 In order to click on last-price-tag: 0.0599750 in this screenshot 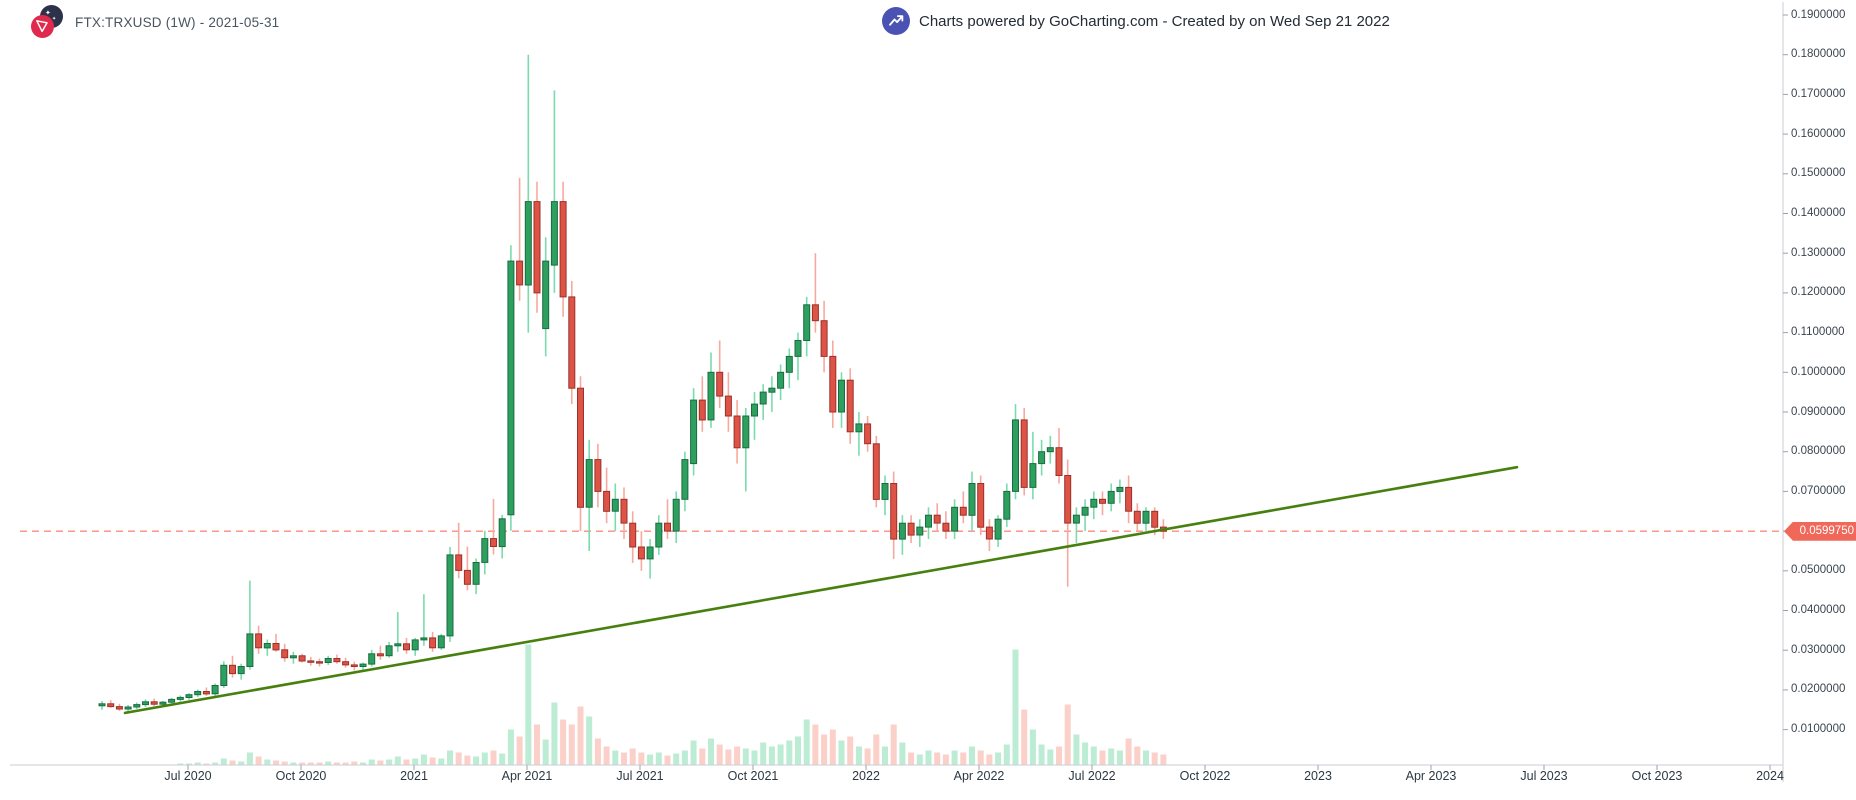, I will do `click(1820, 531)`.